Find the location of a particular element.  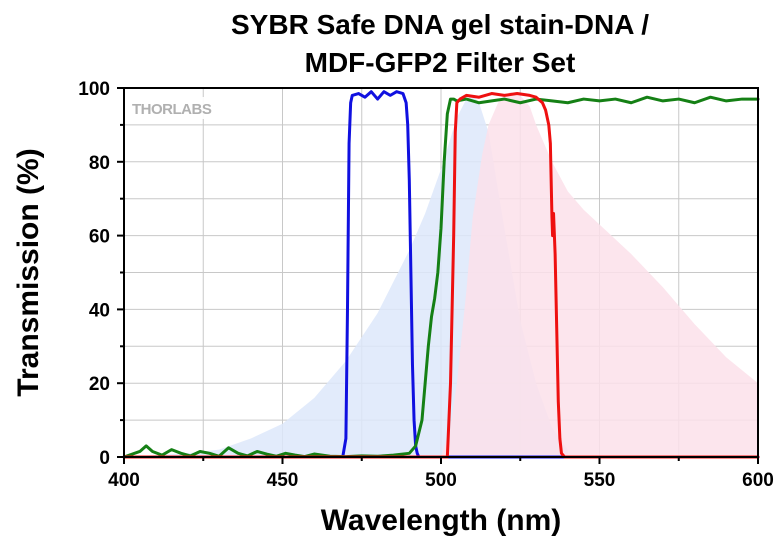

x-tick-label: 500 is located at coordinates (441, 480).